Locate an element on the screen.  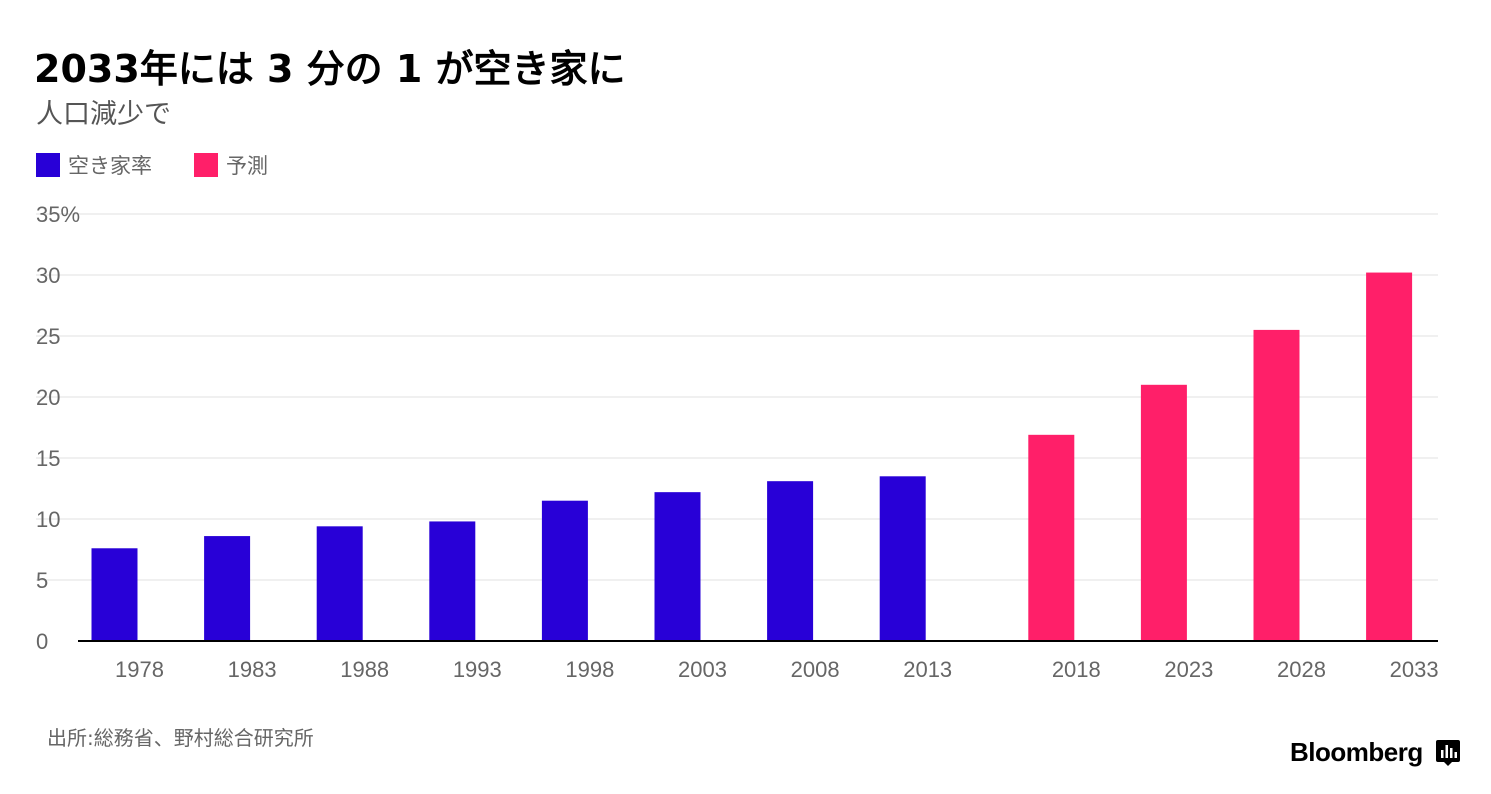
bar-1998 is located at coordinates (564, 570).